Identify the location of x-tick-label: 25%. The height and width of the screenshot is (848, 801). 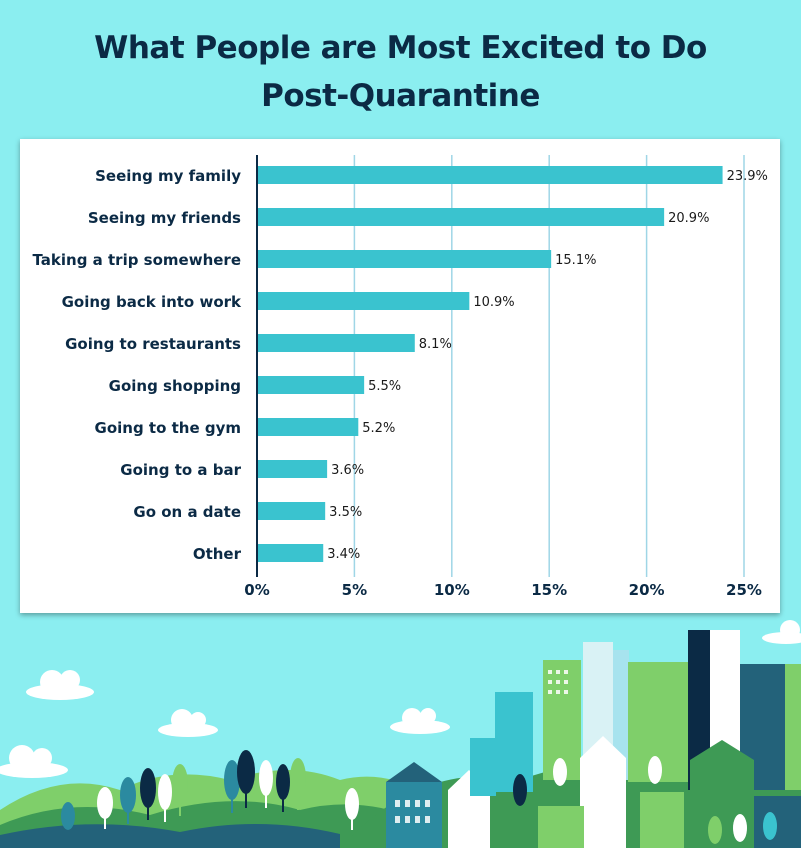
(744, 590).